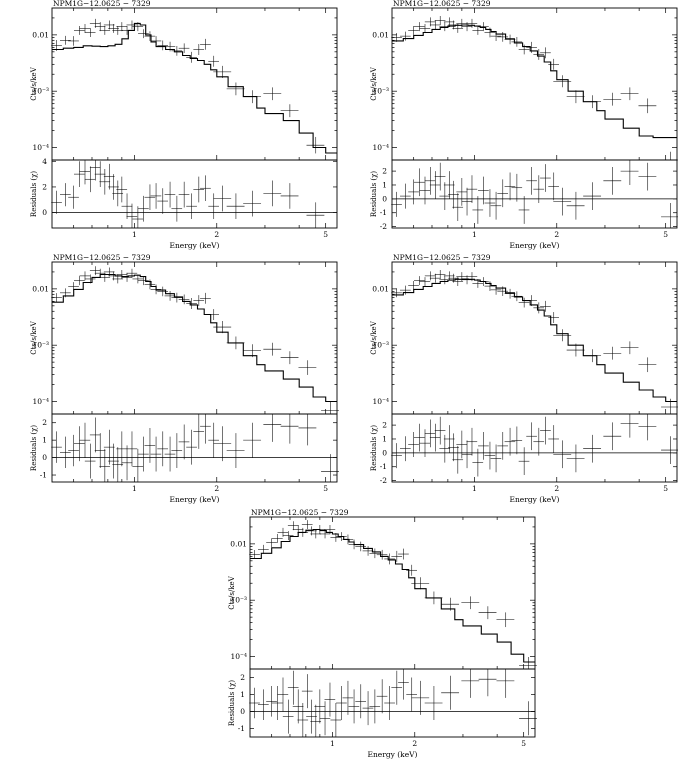  What do you see at coordinates (34, 83) in the screenshot?
I see `y-axis-label: Cts/s/keV` at bounding box center [34, 83].